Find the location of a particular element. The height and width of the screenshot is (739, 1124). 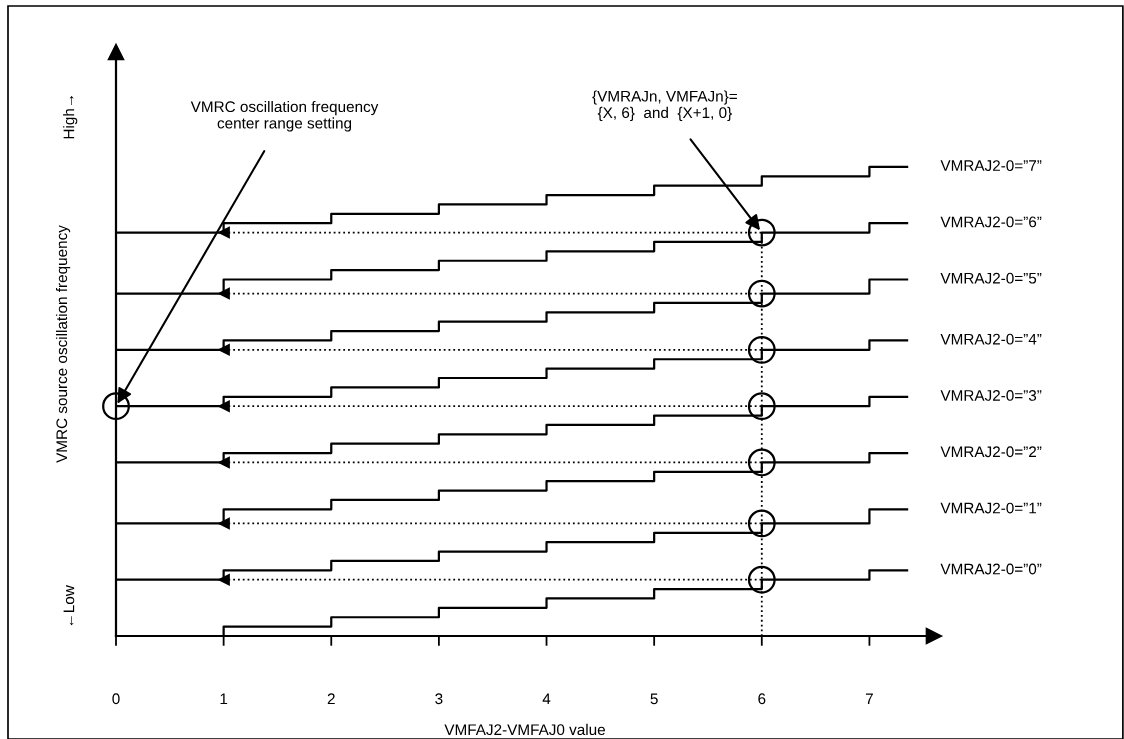

text: VMRAJ2-0=”2” is located at coordinates (991, 452).